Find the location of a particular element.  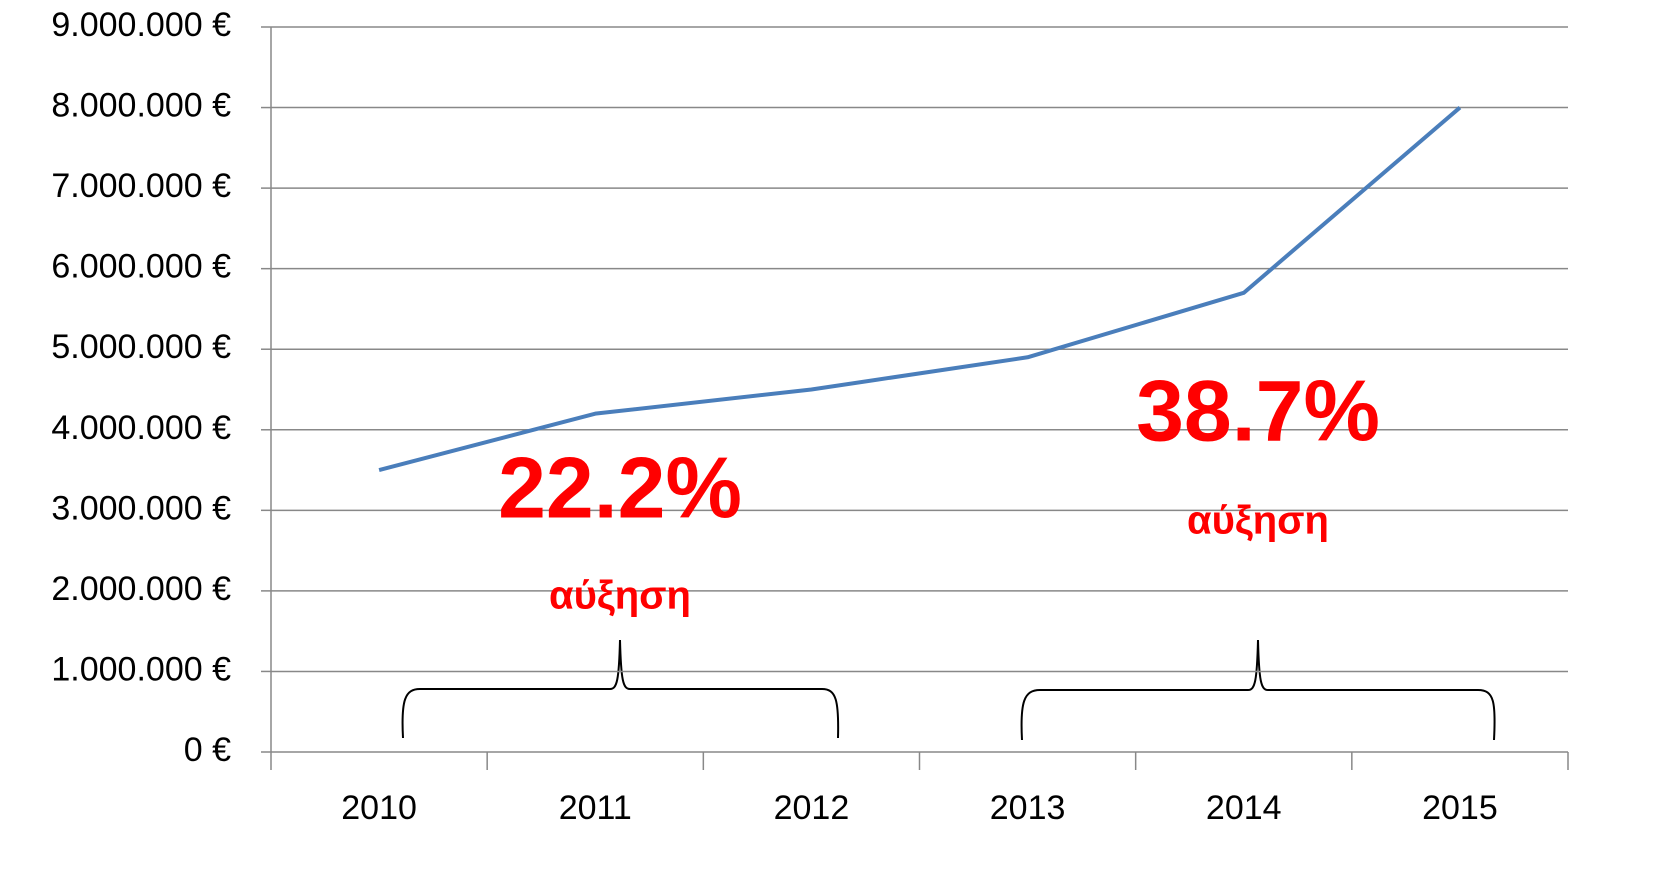

y-tick-label: 2.000.000 € is located at coordinates (141, 589).